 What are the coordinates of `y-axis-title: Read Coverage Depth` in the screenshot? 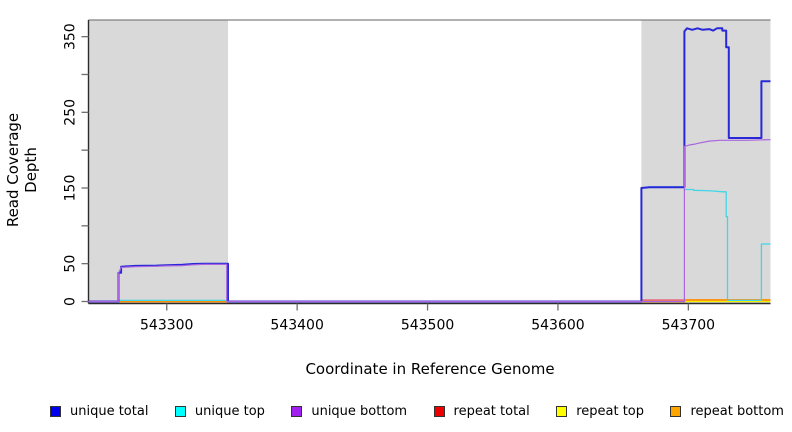 It's located at (22, 170).